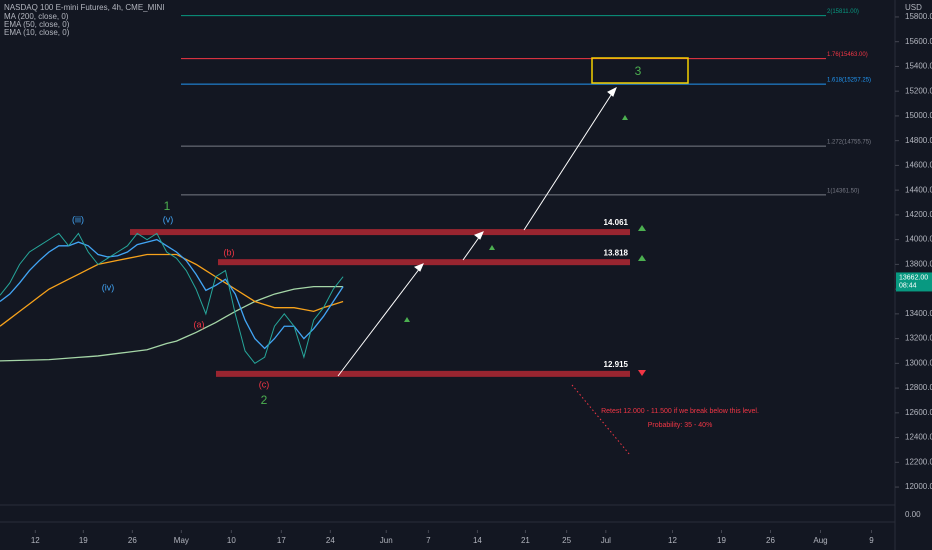  What do you see at coordinates (918, 486) in the screenshot?
I see `y-tick-label: 12000.00` at bounding box center [918, 486].